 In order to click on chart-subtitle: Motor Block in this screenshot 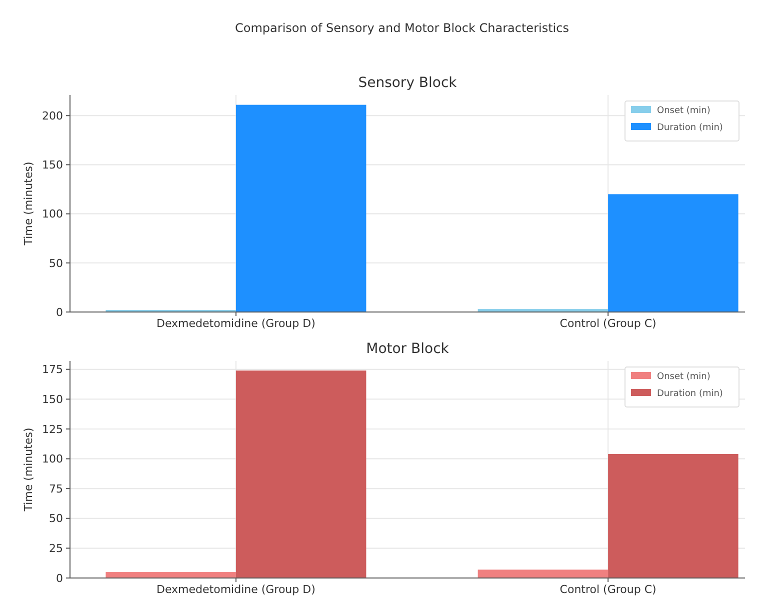, I will do `click(408, 349)`.